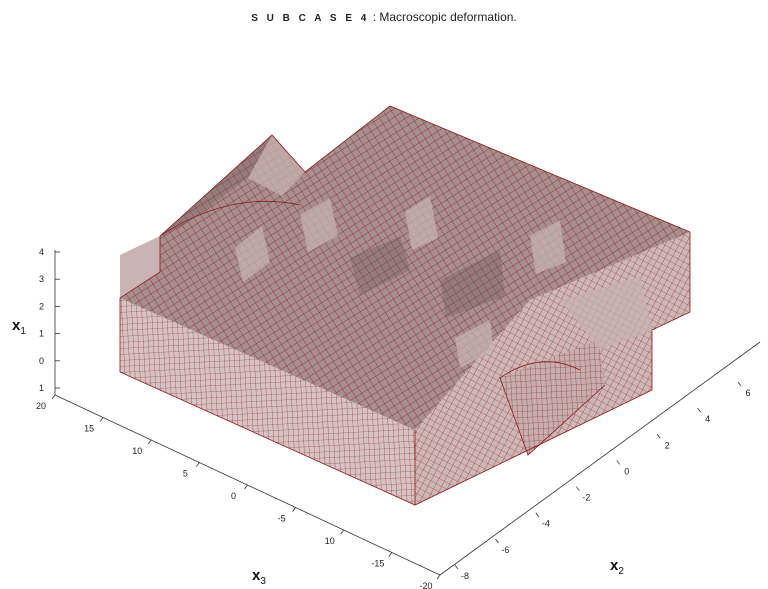  Describe the element at coordinates (89, 429) in the screenshot. I see `x3-tick-label: 15` at that location.